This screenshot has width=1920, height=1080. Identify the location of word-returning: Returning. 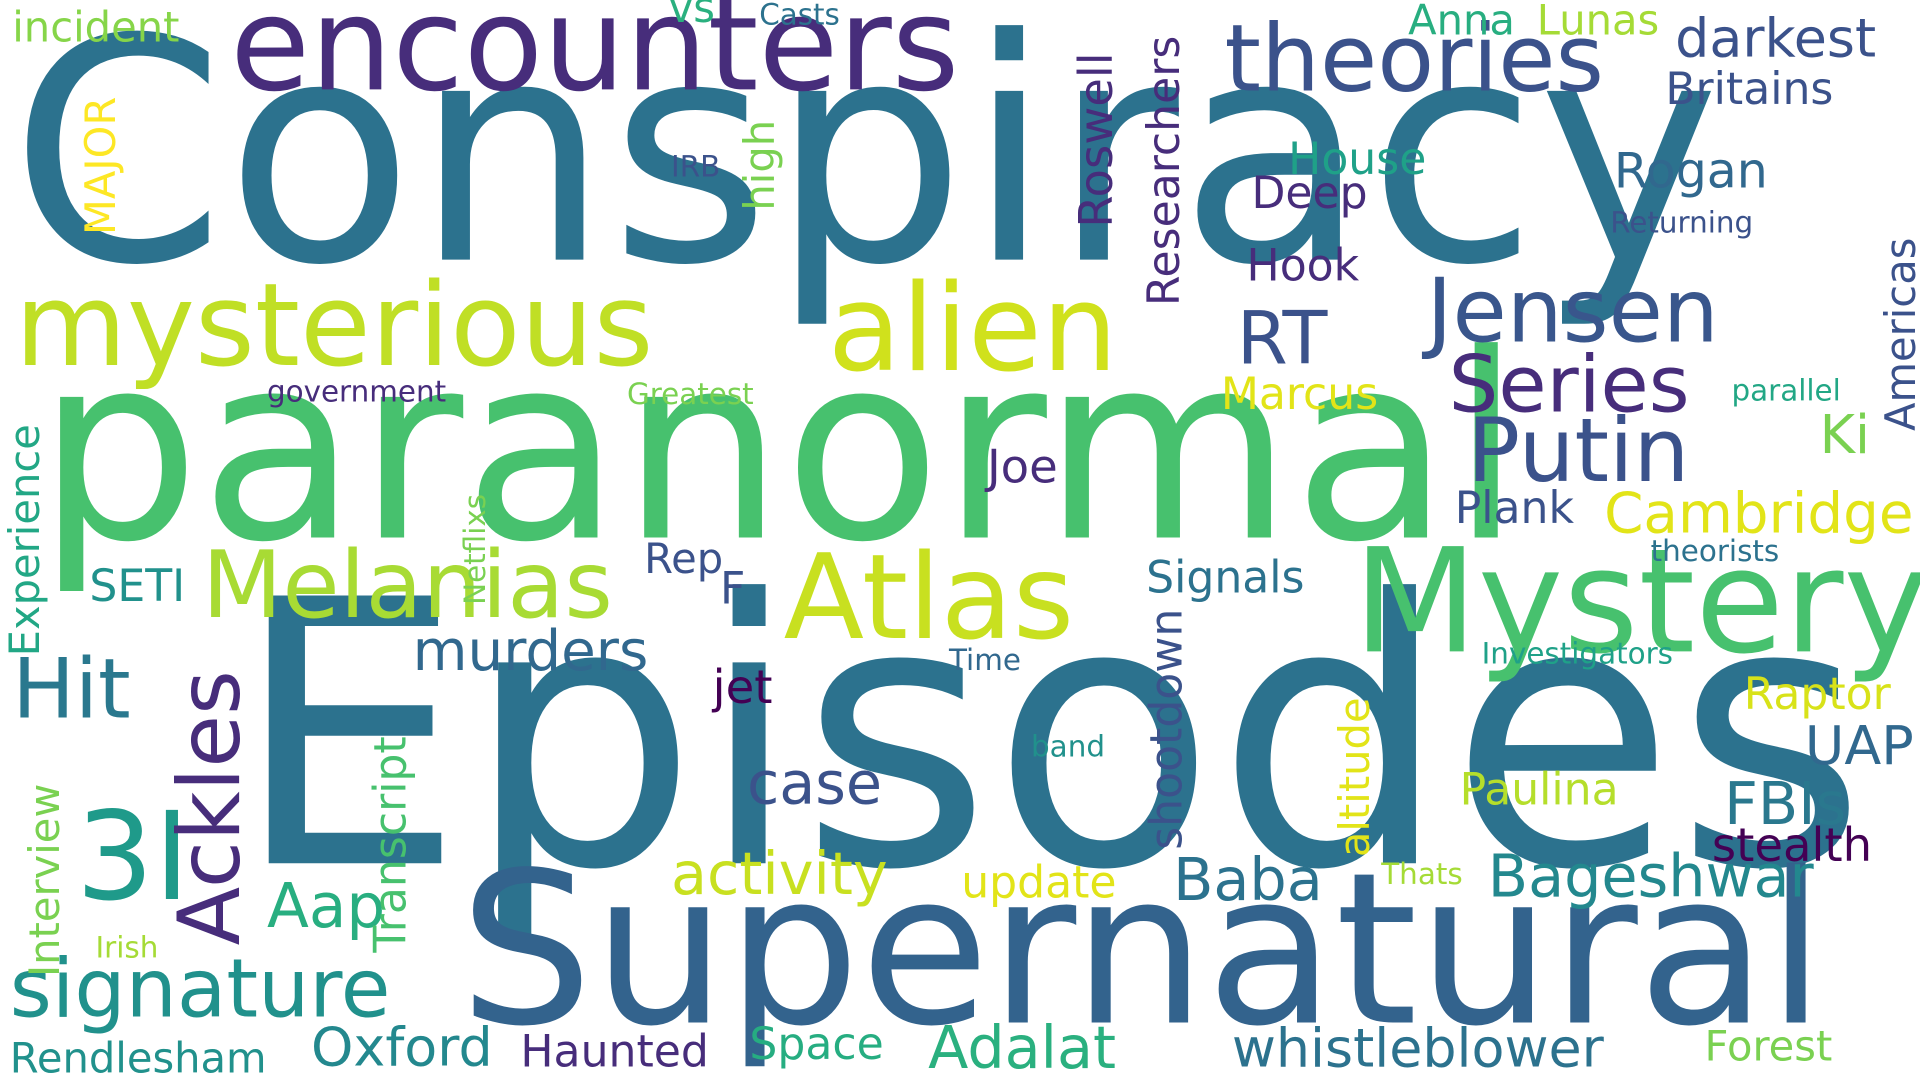
(1682, 223).